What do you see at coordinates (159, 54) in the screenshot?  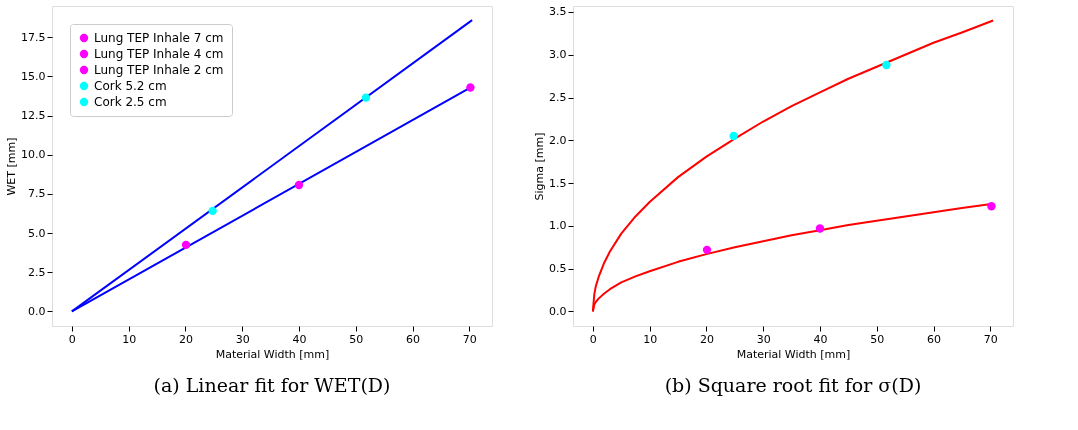 I see `legend-label: Lung TEP Inhale 4 cm` at bounding box center [159, 54].